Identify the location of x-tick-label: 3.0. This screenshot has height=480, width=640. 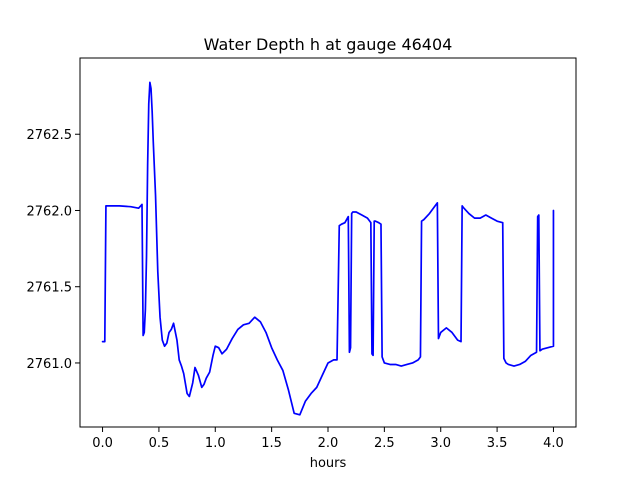
(440, 443).